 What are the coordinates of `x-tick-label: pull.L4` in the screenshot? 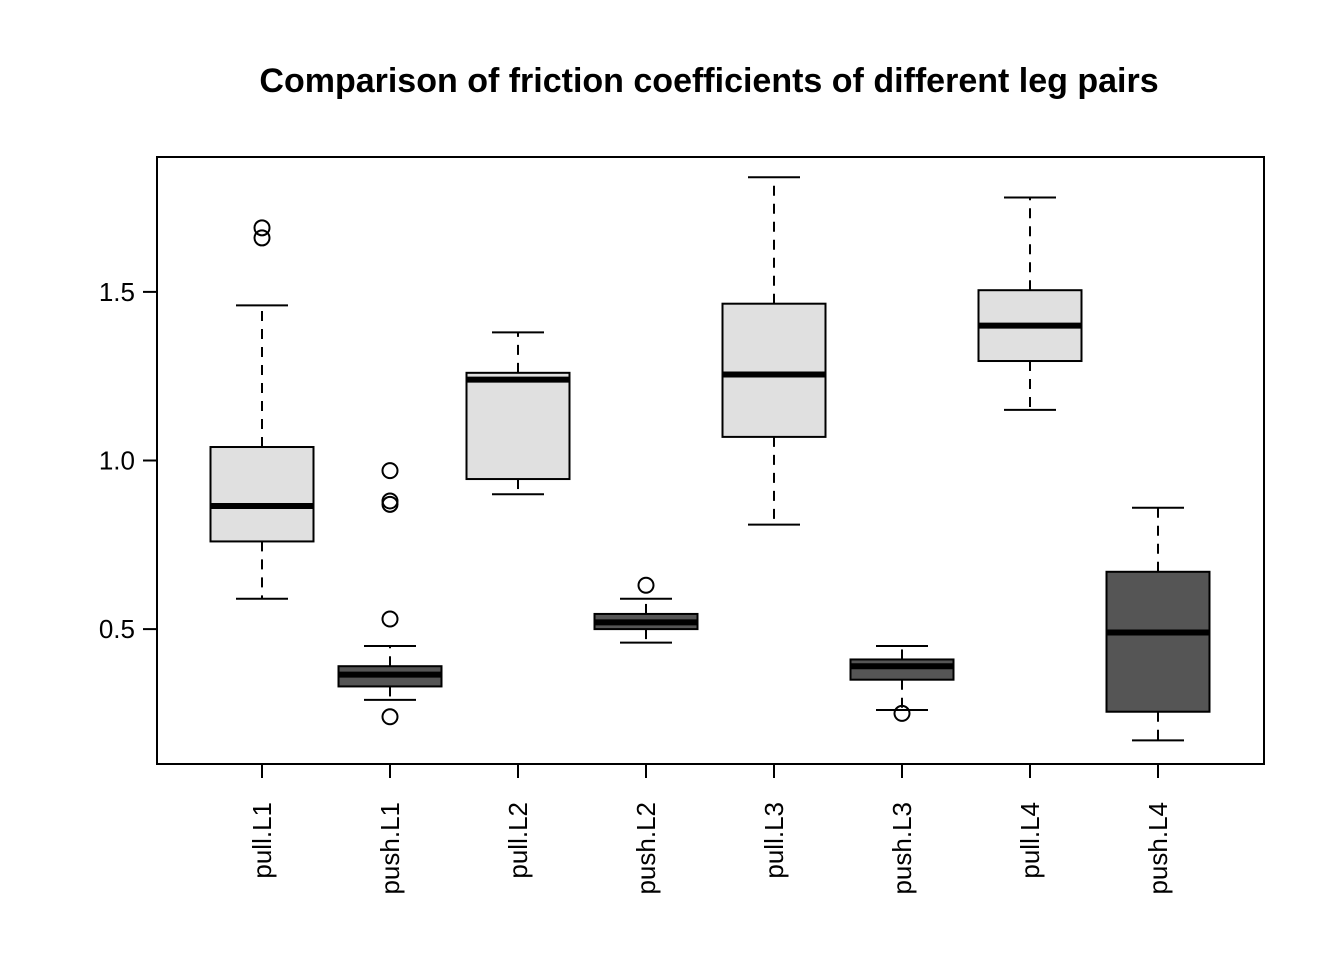 It's located at (1030, 840).